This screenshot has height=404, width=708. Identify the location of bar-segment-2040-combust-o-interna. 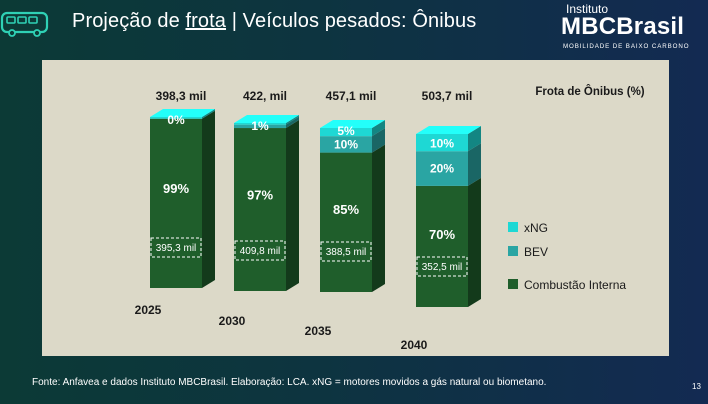
(442, 246).